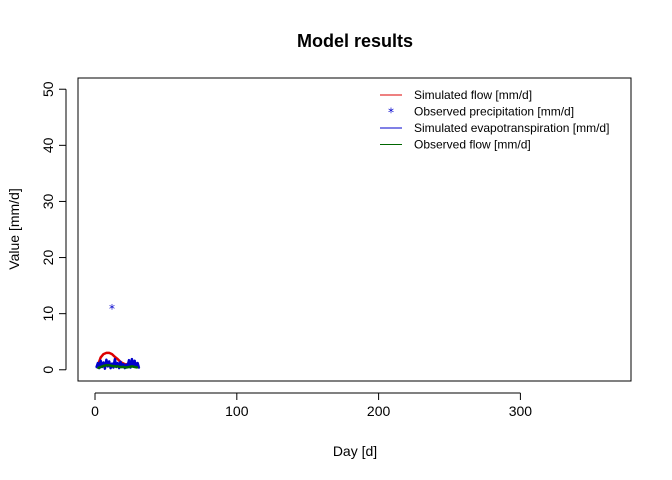  Describe the element at coordinates (112, 309) in the screenshot. I see `data-point: *` at that location.